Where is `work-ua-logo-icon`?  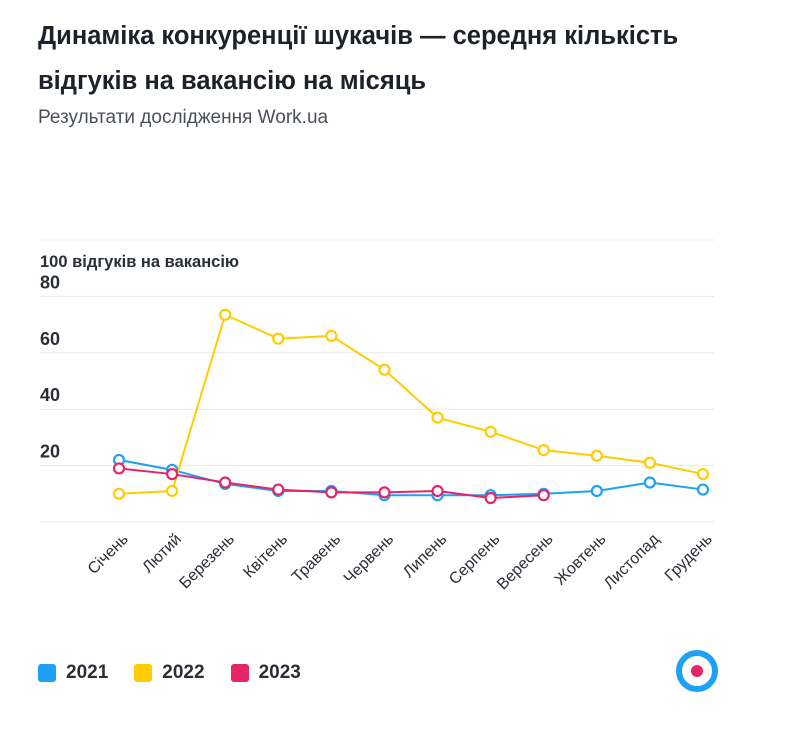
work-ua-logo-icon is located at coordinates (697, 671).